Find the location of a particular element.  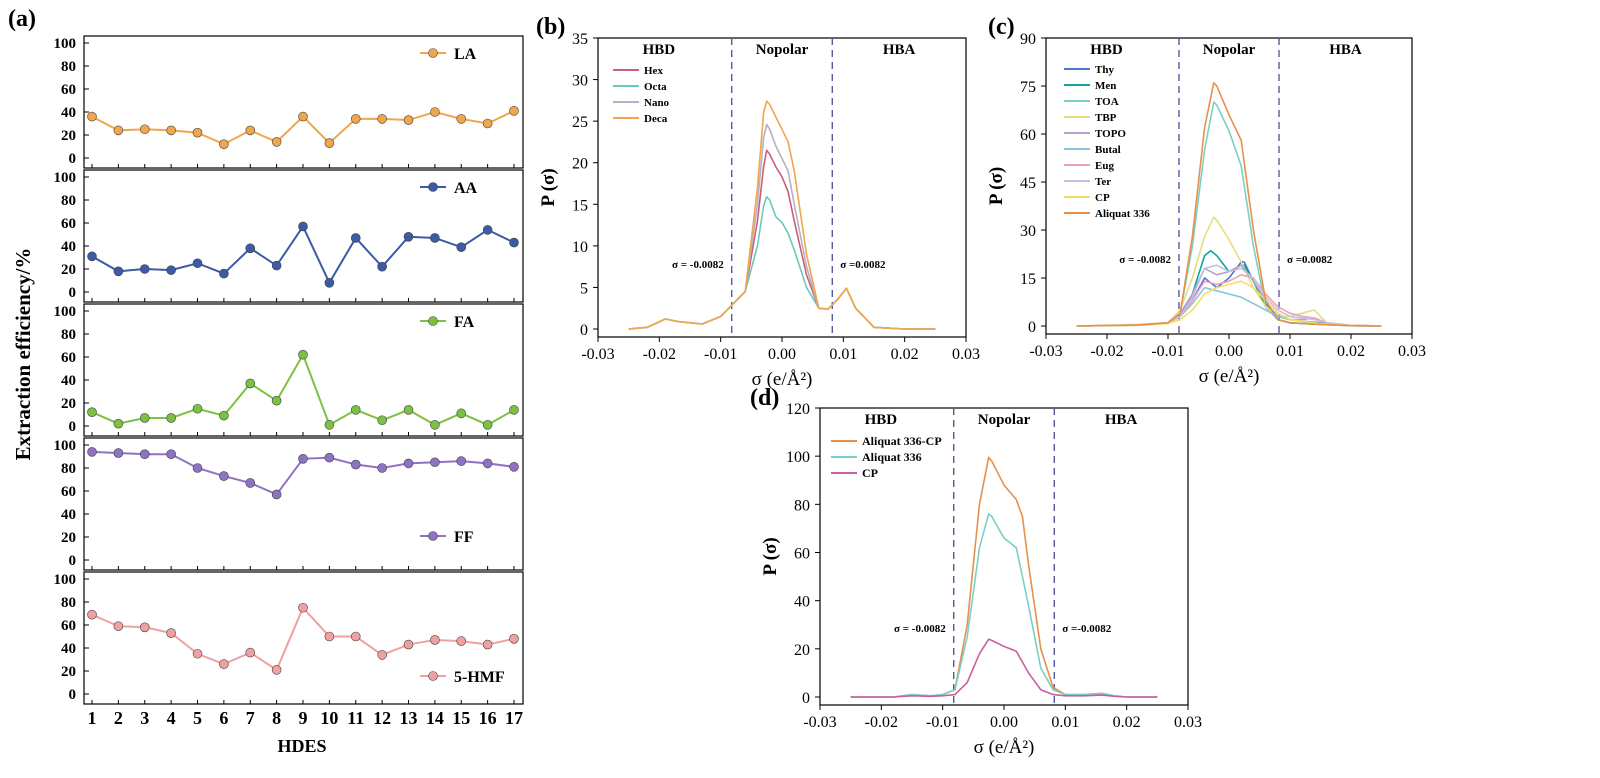

legend-label-TOA: TOA is located at coordinates (1107, 102).